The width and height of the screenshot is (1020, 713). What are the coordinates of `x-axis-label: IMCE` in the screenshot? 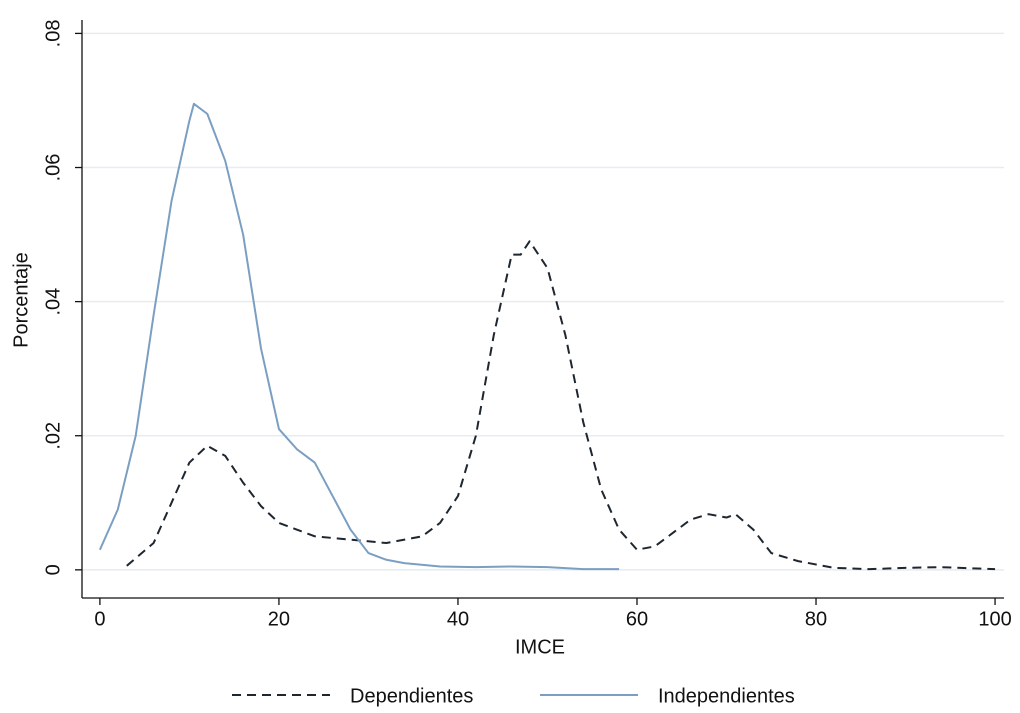 It's located at (540, 647).